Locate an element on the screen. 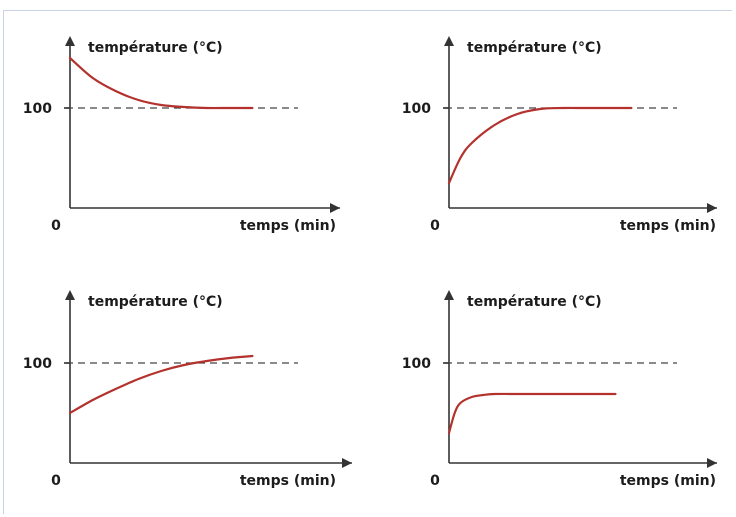  chart2-y-axis-label: température (°C) is located at coordinates (534, 48).